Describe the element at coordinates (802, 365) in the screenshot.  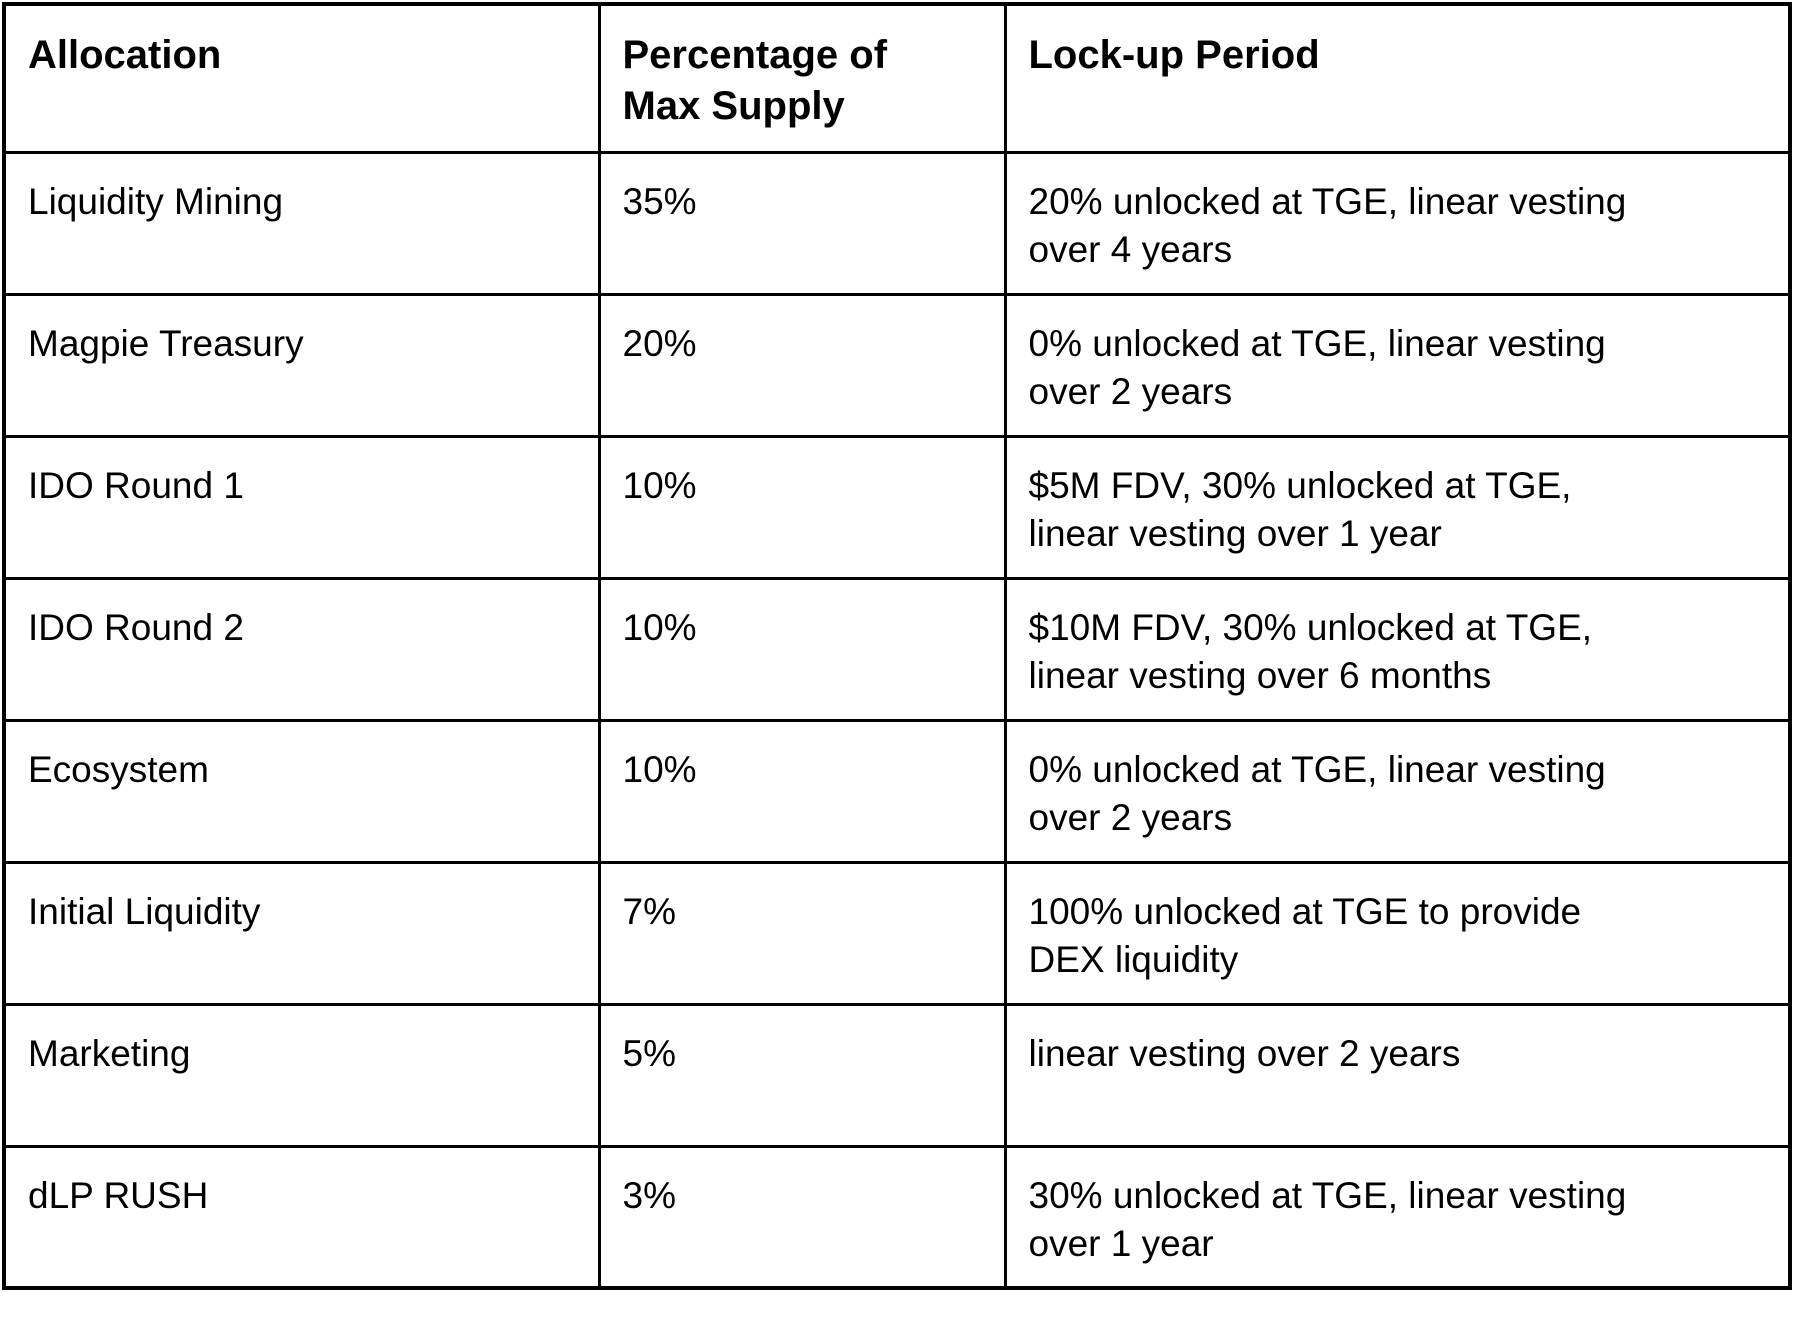
I see `cell-percentage: 20%` at that location.